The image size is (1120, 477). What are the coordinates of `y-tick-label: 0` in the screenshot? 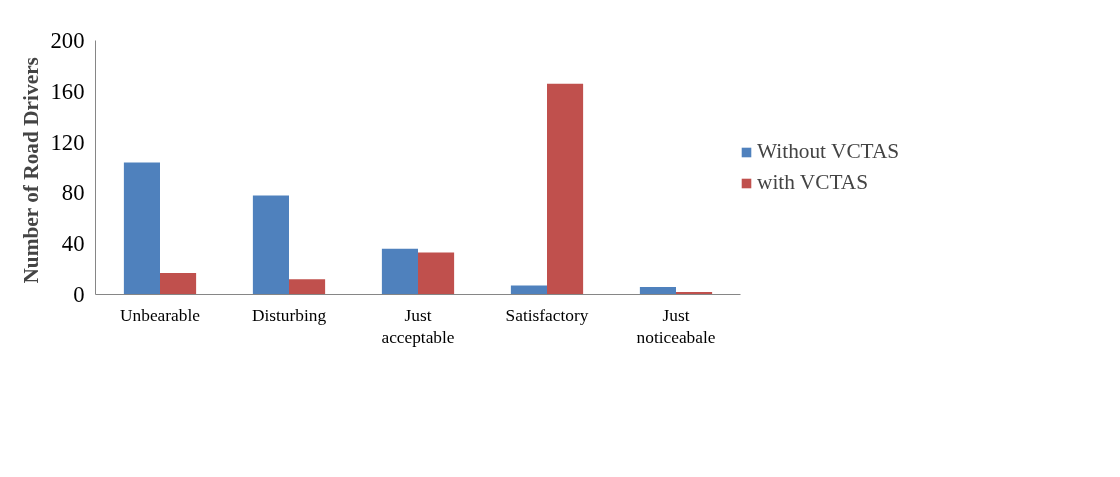 It's located at (79, 294).